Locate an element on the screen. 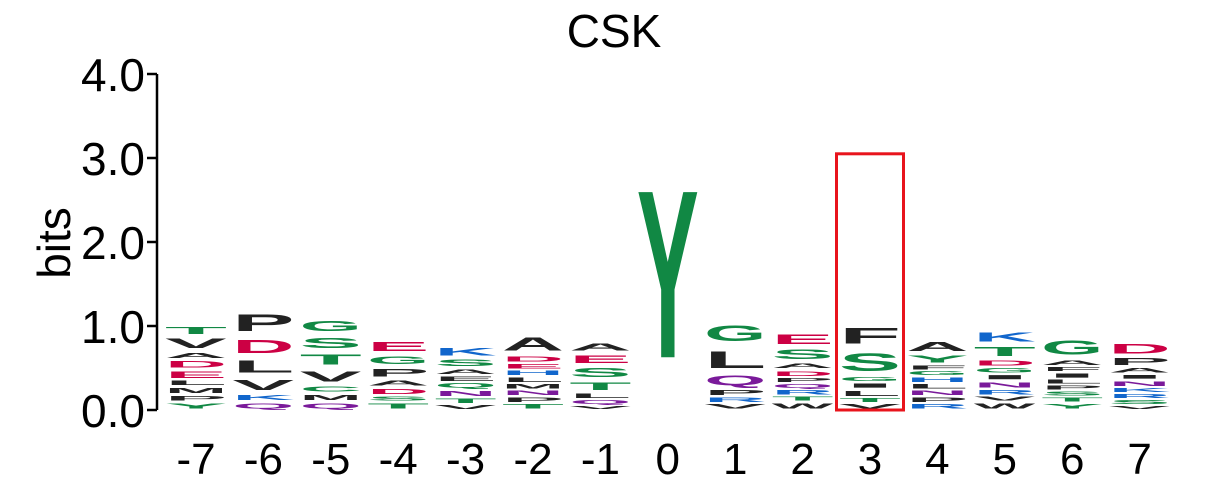 The width and height of the screenshot is (1229, 496). y-axis-label: bits is located at coordinates (54, 243).